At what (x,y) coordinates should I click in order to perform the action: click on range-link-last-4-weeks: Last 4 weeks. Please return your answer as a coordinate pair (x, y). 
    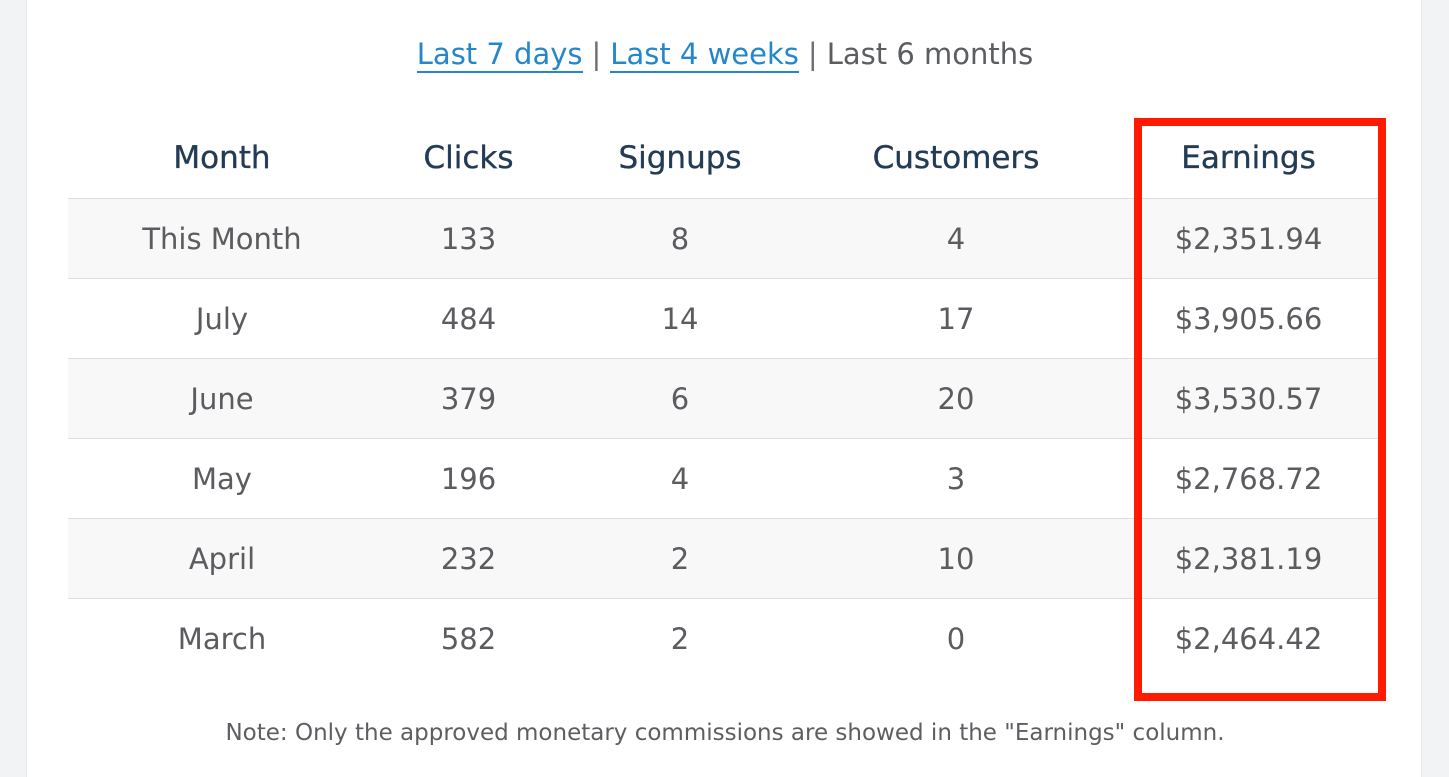
    Looking at the image, I should click on (704, 55).